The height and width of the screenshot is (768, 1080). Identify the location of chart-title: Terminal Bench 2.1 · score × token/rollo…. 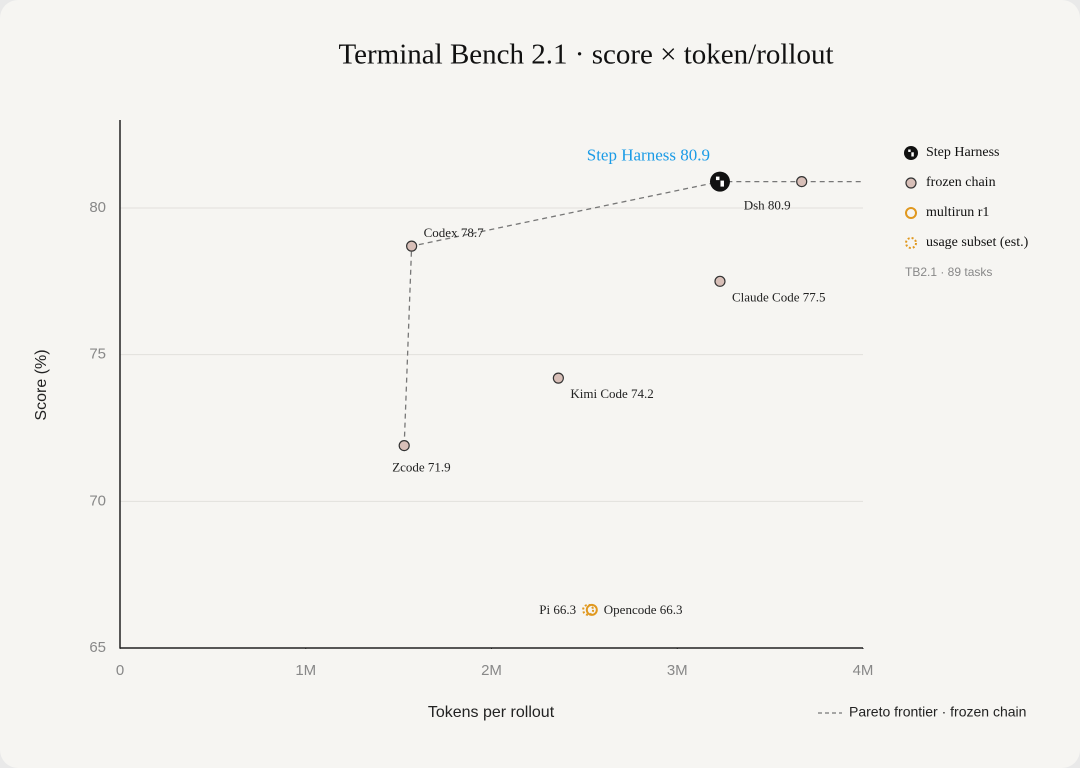
(585, 55).